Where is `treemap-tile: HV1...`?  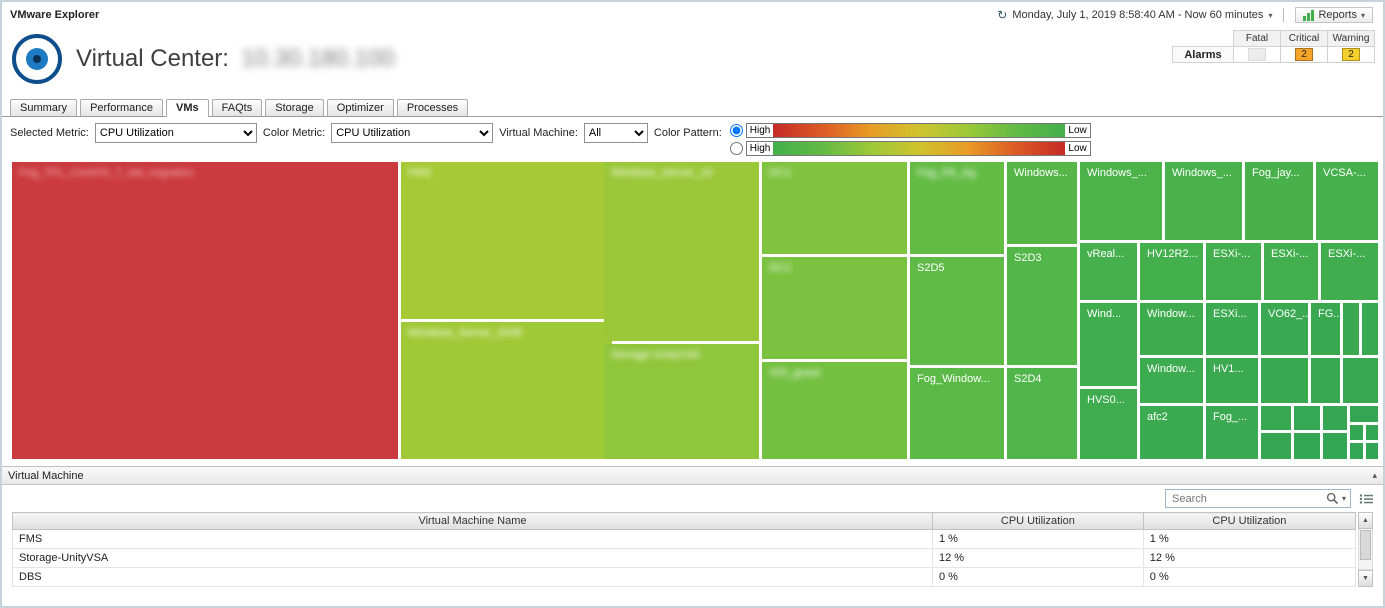
treemap-tile: HV1... is located at coordinates (1232, 380).